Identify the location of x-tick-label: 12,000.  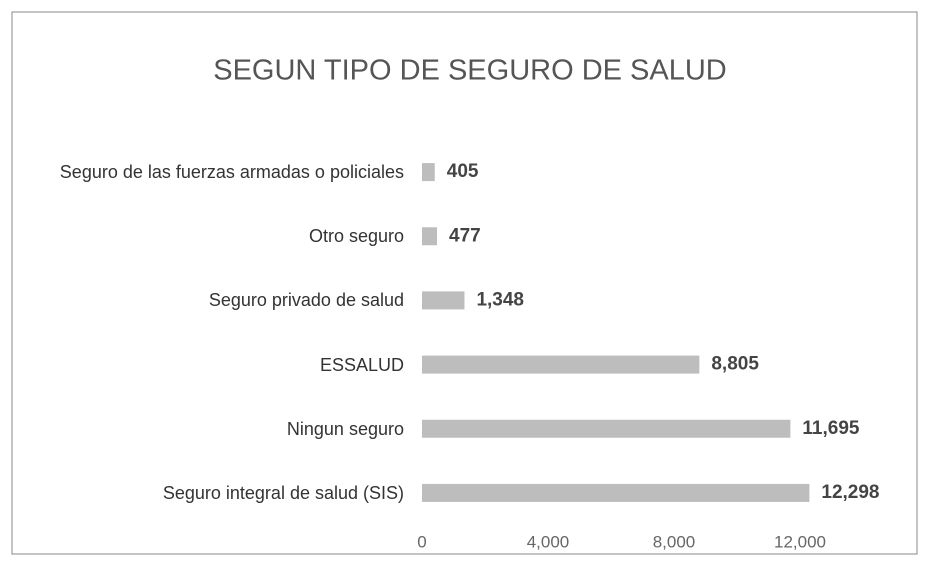
(800, 541).